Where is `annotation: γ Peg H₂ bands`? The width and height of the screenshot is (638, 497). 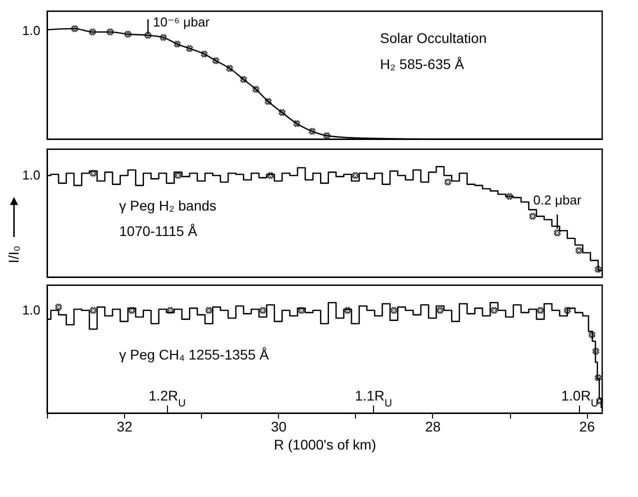 annotation: γ Peg H₂ bands is located at coordinates (167, 206).